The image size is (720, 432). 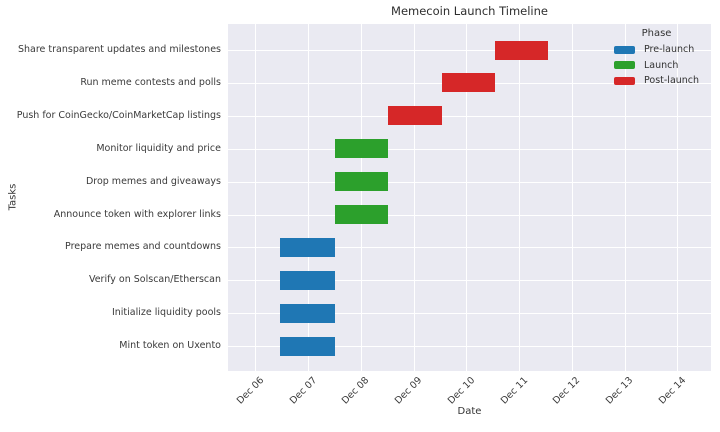 I want to click on y-tick-label: Mint token on Uxento, so click(x=170, y=346).